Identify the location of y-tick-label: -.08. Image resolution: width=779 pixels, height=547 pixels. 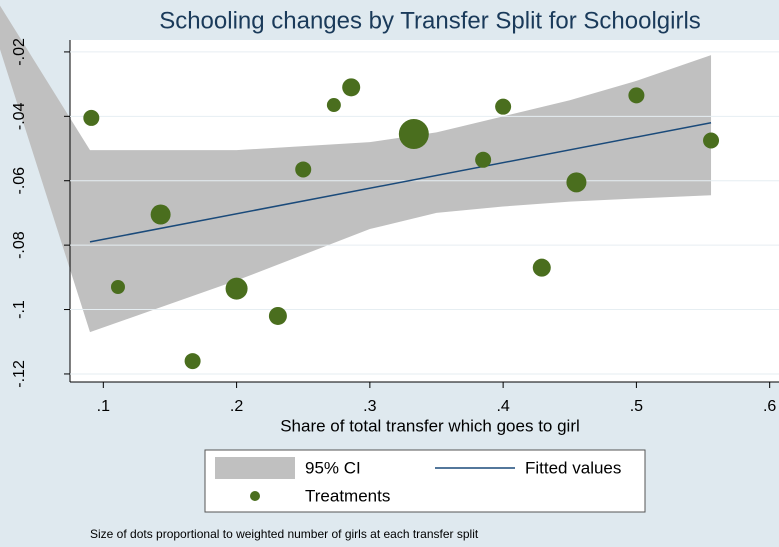
(19, 245).